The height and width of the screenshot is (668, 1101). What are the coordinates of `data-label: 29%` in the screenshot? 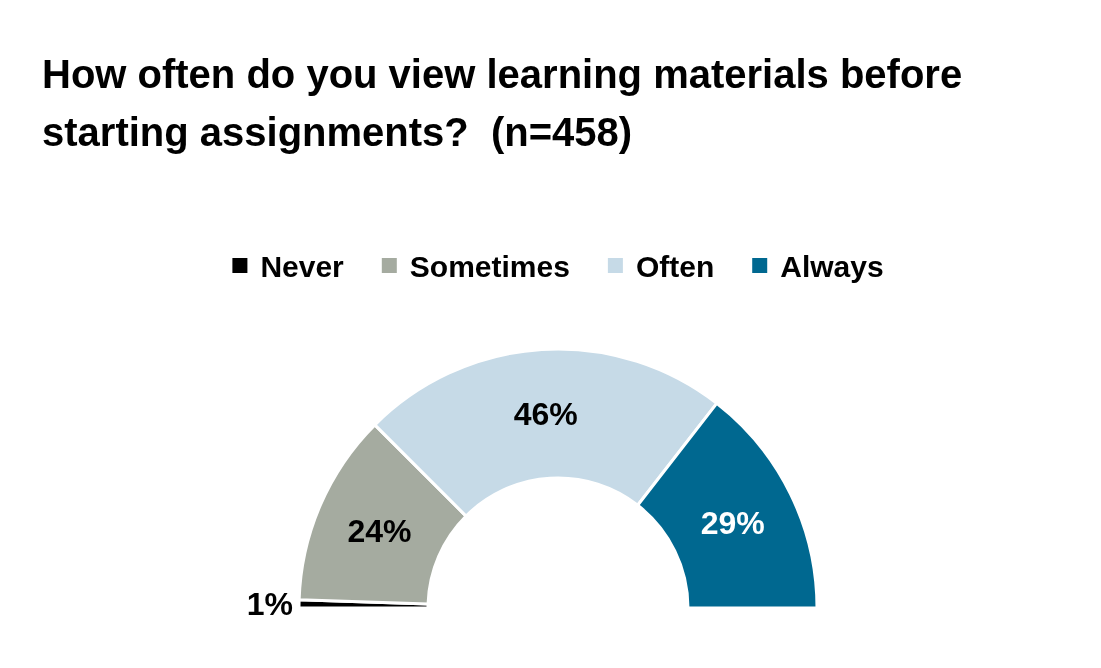 It's located at (732, 522).